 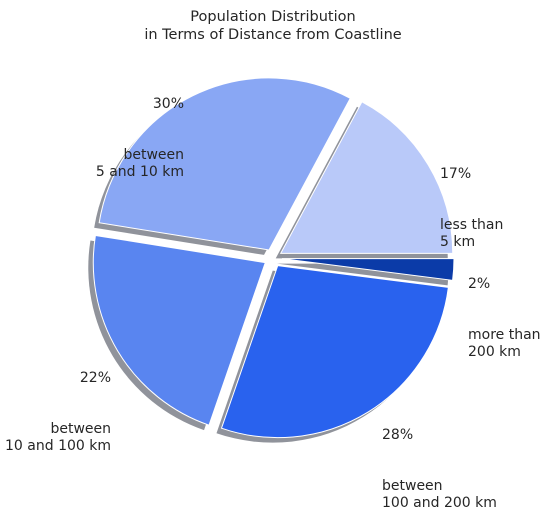 I want to click on slice-label-pct: 17%, so click(x=456, y=174).